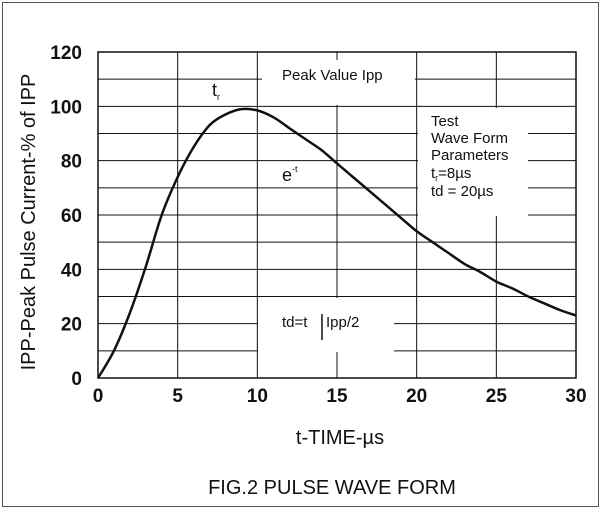 This screenshot has width=603, height=511. What do you see at coordinates (469, 138) in the screenshot?
I see `params-line-2: Wave Form` at bounding box center [469, 138].